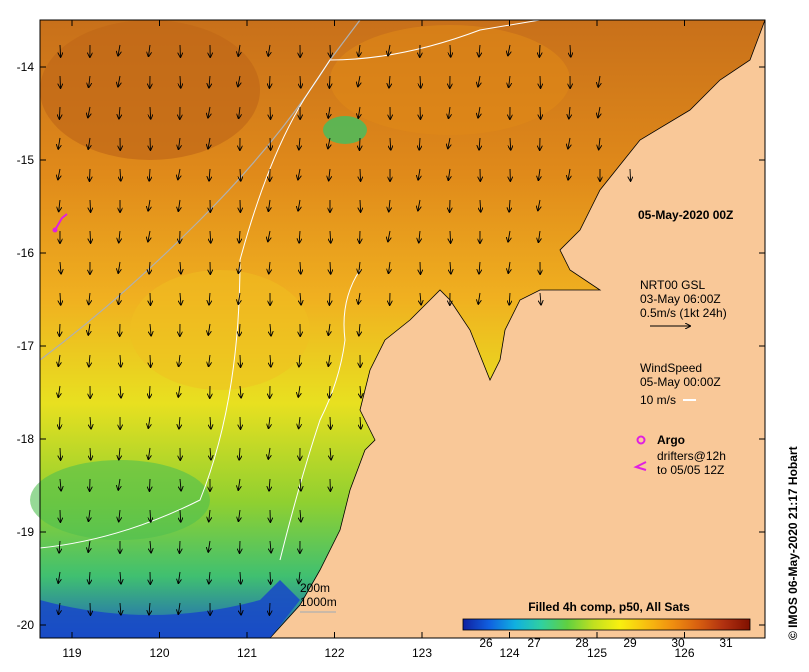 This screenshot has width=809, height=672. I want to click on colorbar-tick-label: 27, so click(534, 643).